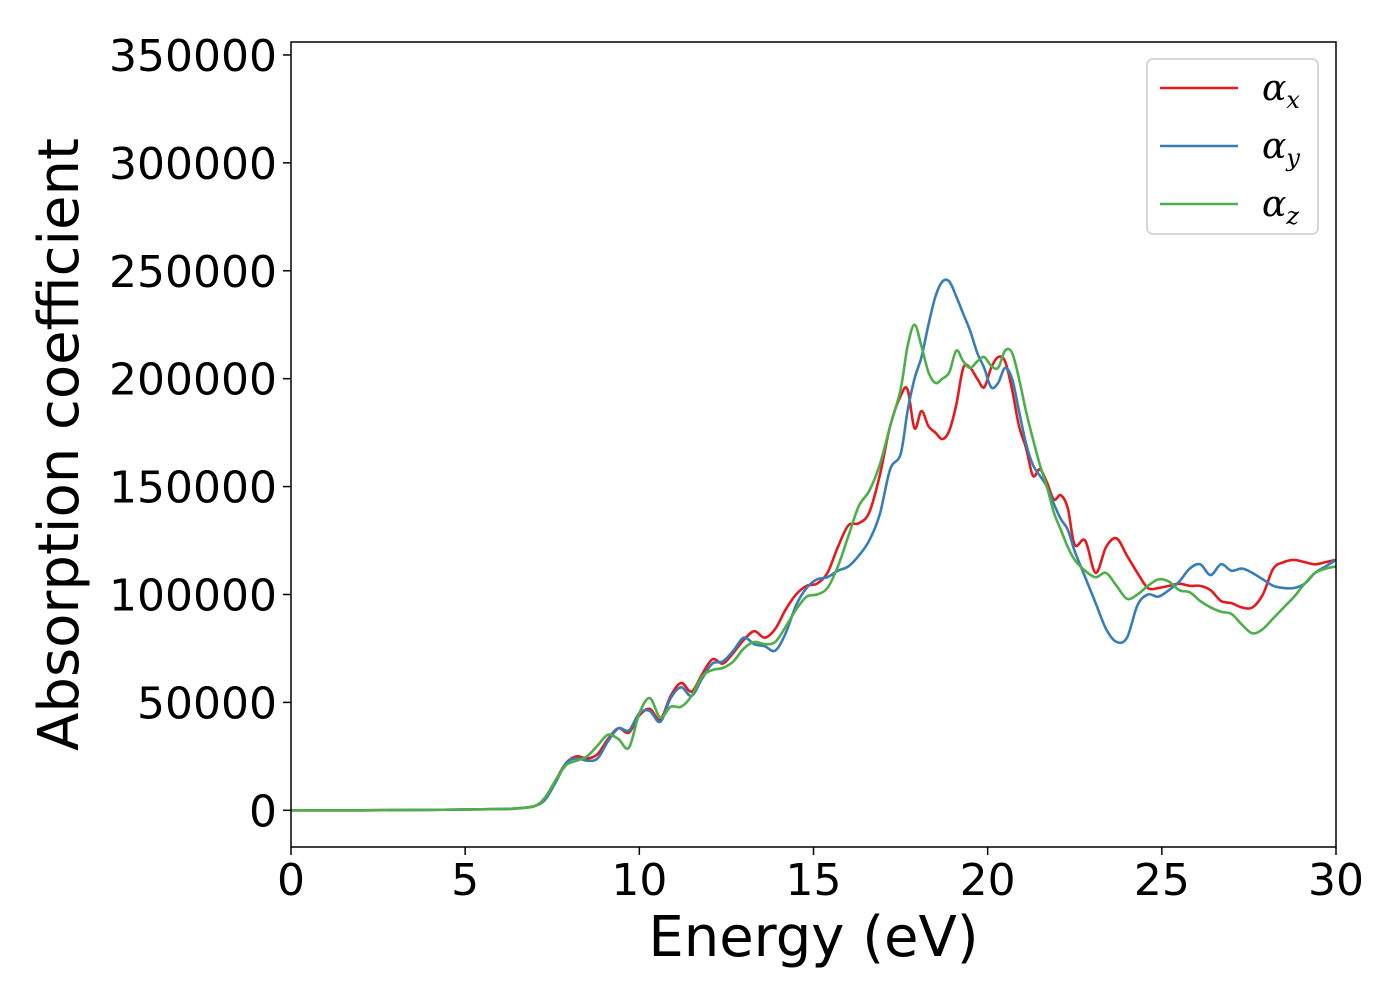 The height and width of the screenshot is (1000, 1400). What do you see at coordinates (1232, 146) in the screenshot?
I see `legend: αx αy αz` at bounding box center [1232, 146].